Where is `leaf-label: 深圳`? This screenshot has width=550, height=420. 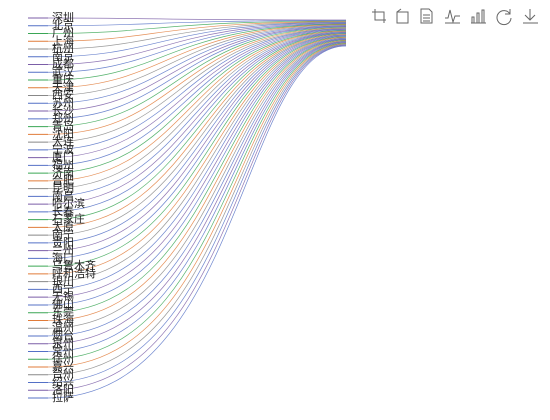 leaf-label: 深圳 is located at coordinates (63, 17).